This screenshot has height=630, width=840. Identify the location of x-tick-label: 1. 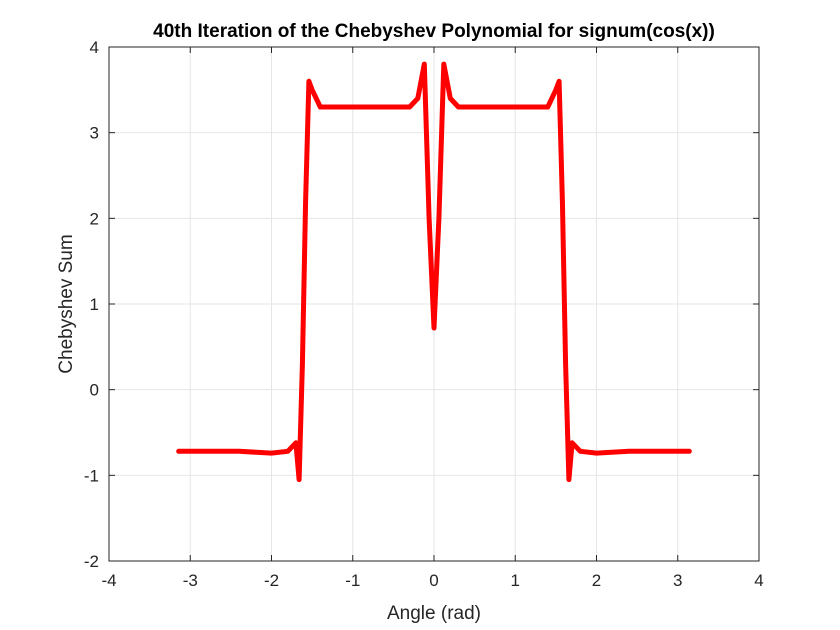
(515, 580).